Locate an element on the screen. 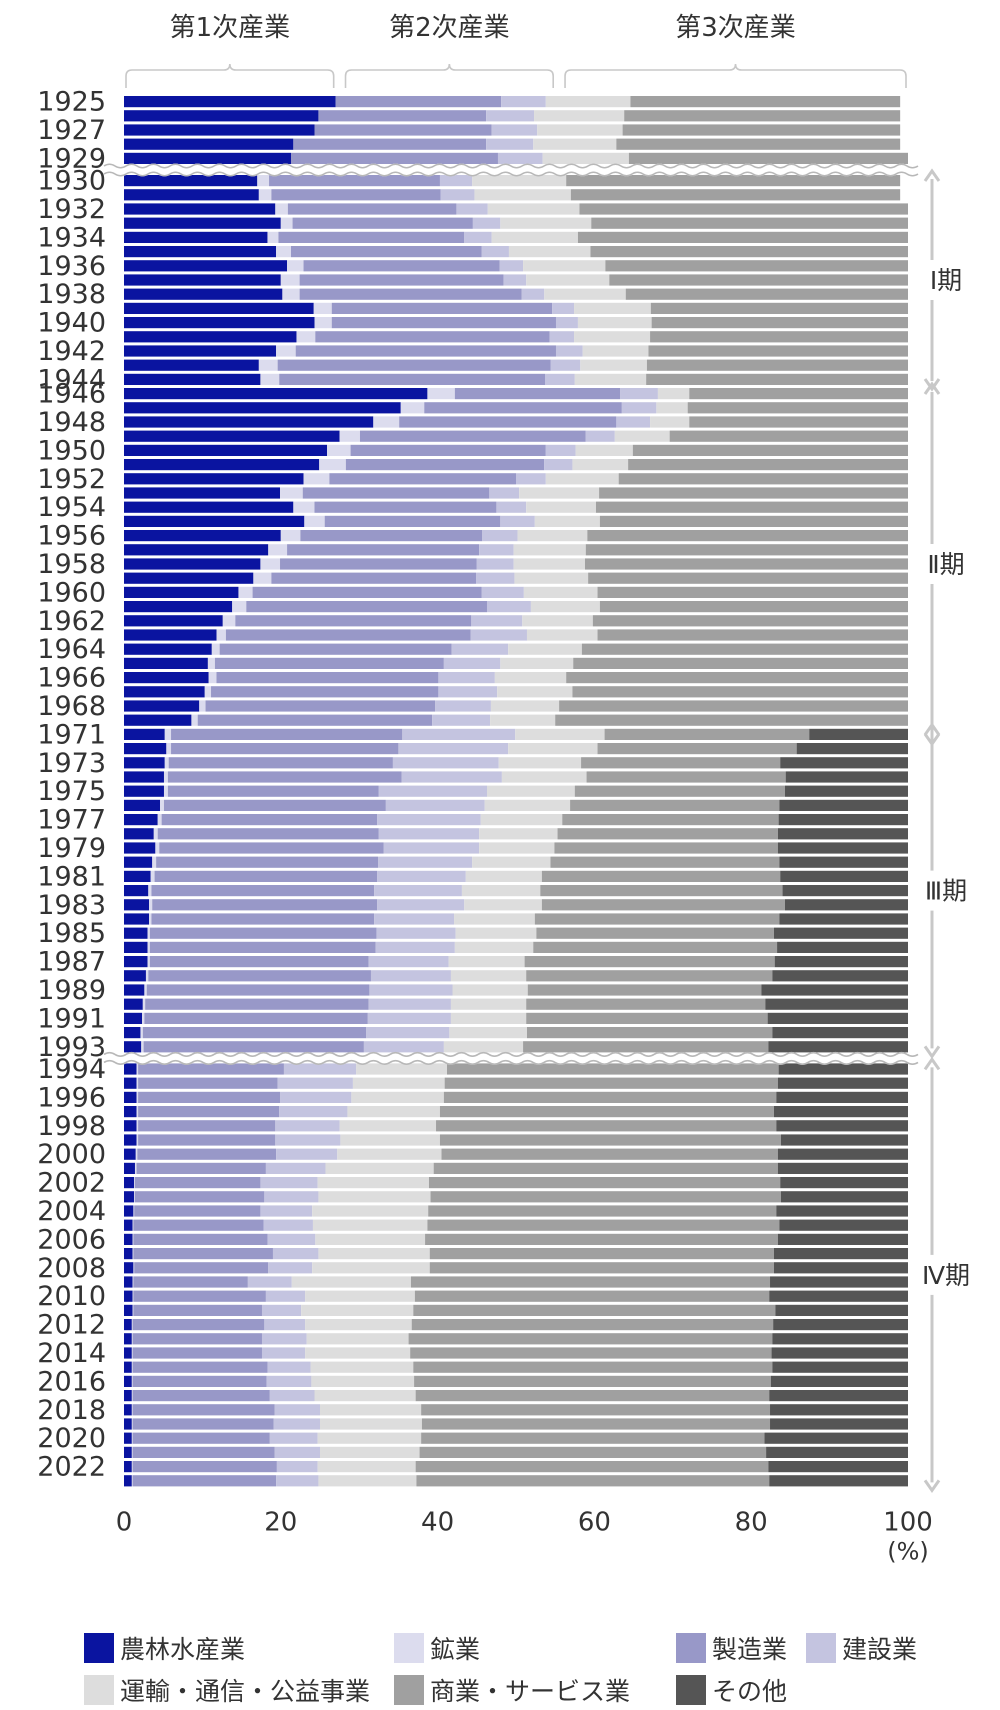 This screenshot has width=1000, height=1710. bar-segment-1949-農林水産業 is located at coordinates (232, 436).